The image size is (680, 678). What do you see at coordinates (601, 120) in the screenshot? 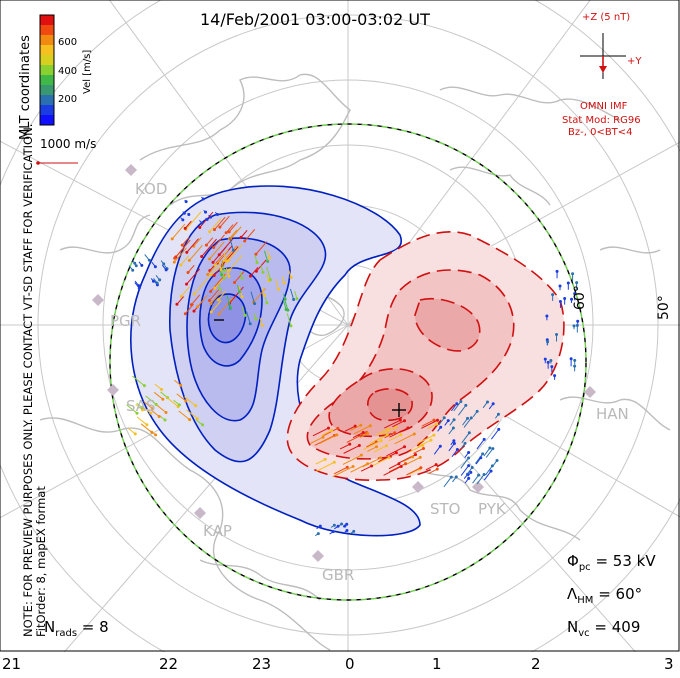
I see `stat-model: Stat Mod: RG96` at bounding box center [601, 120].